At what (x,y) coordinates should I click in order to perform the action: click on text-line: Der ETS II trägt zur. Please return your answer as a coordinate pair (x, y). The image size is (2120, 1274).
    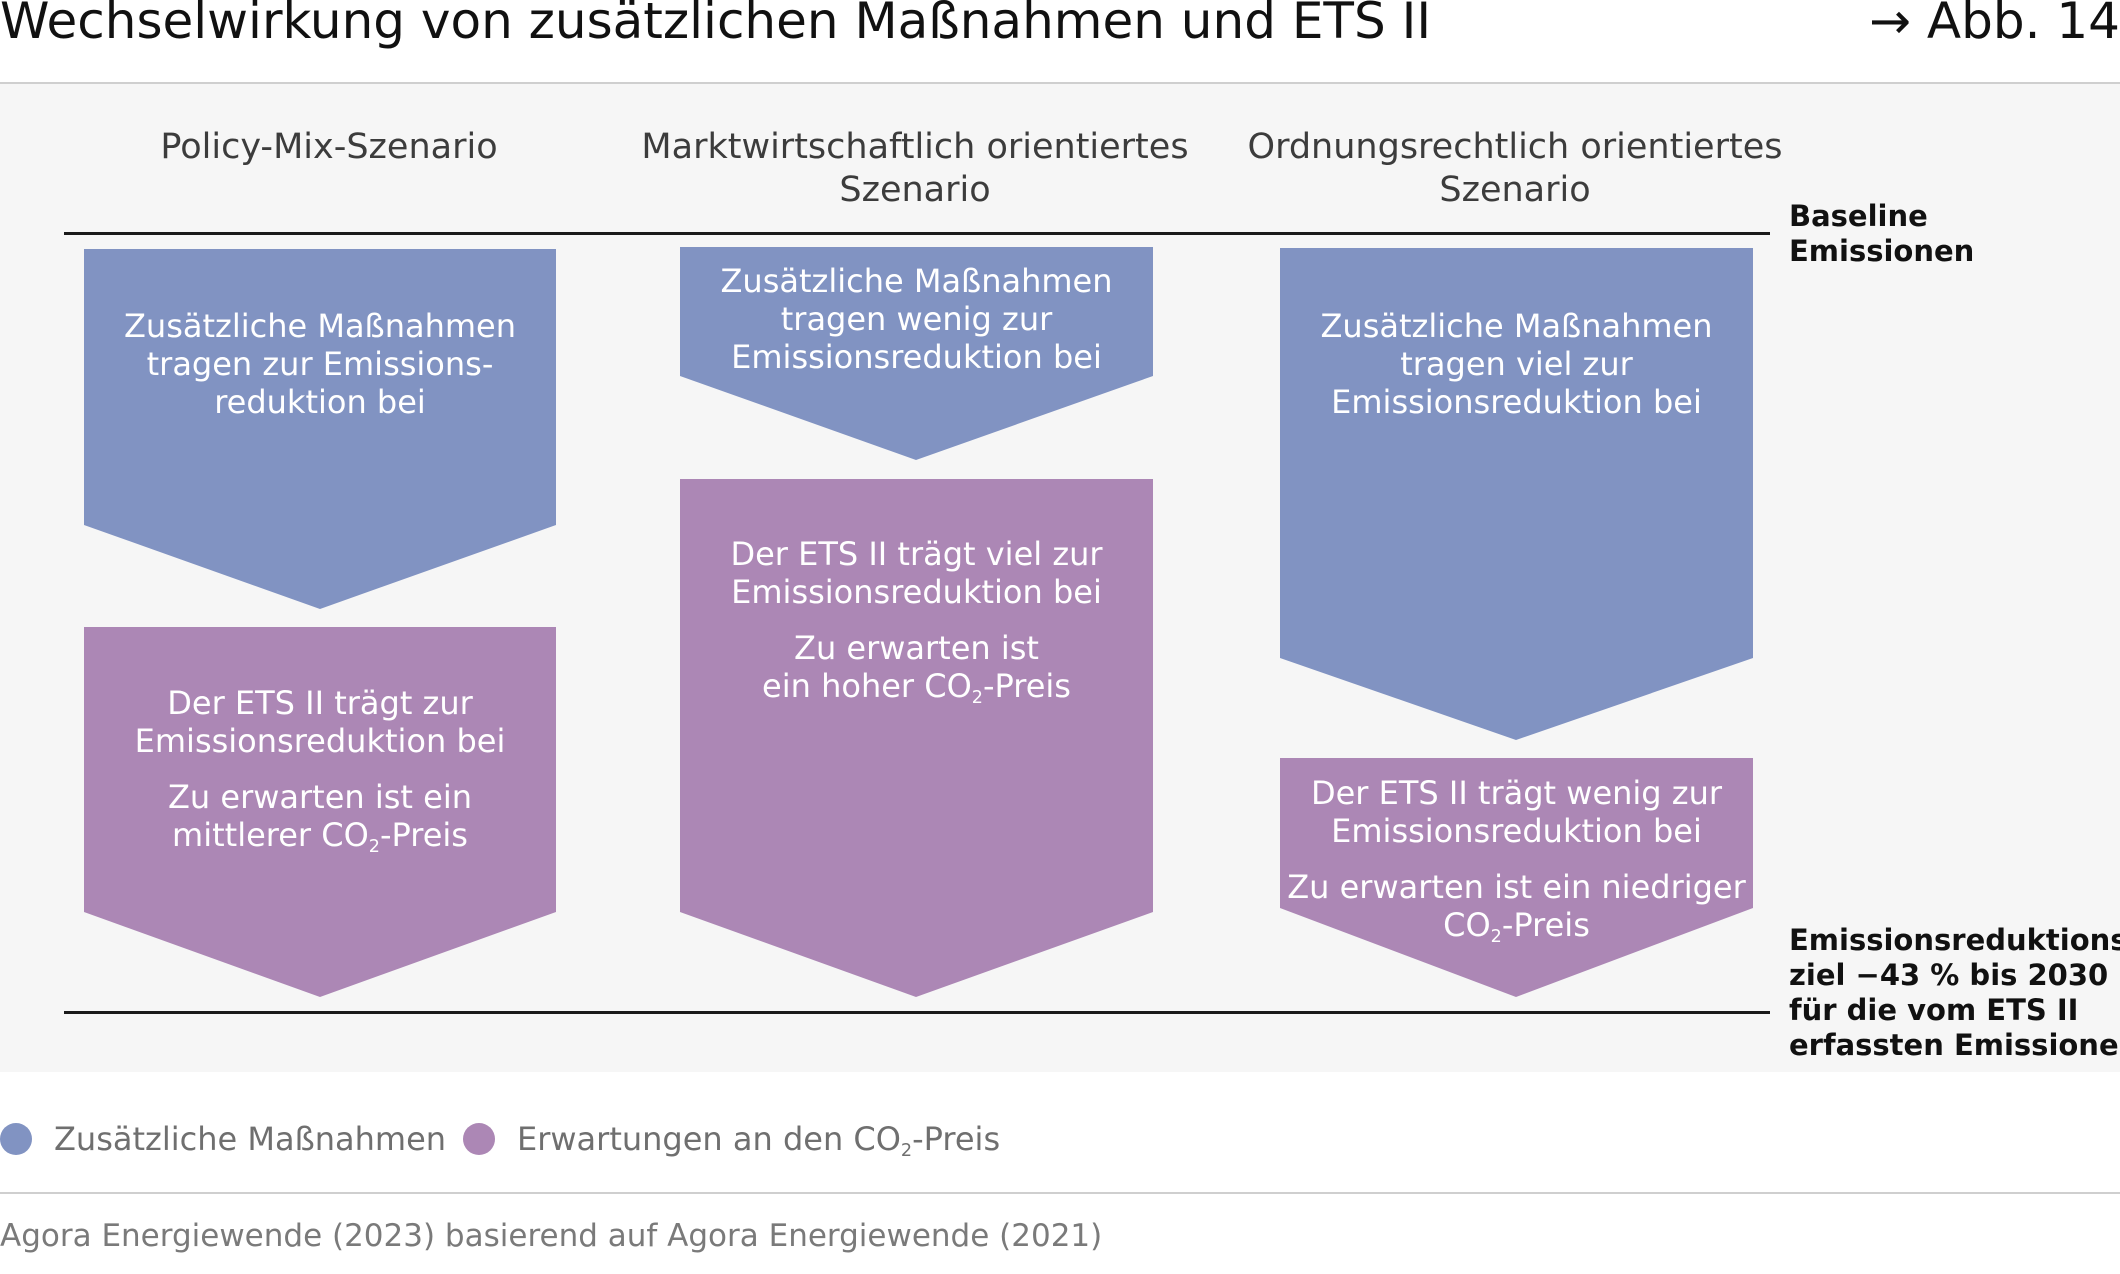
    Looking at the image, I should click on (320, 703).